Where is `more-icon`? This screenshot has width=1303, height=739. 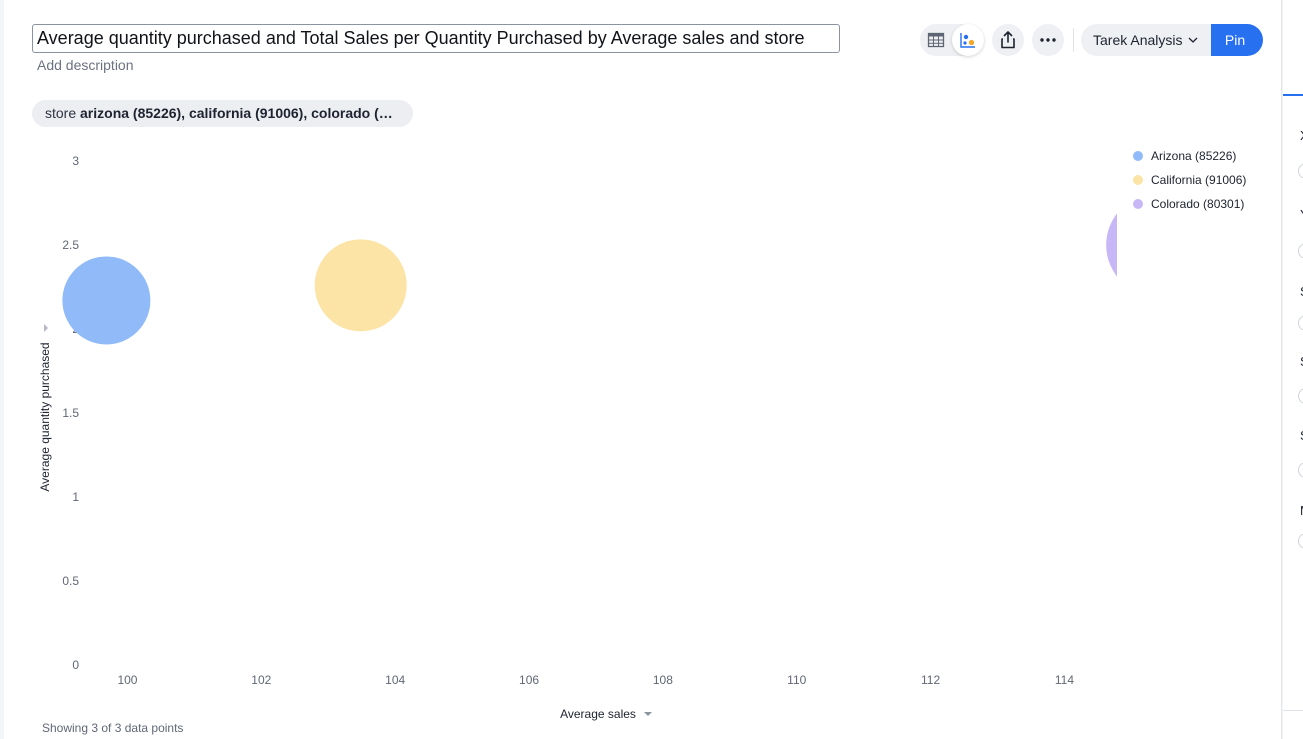 more-icon is located at coordinates (1048, 40).